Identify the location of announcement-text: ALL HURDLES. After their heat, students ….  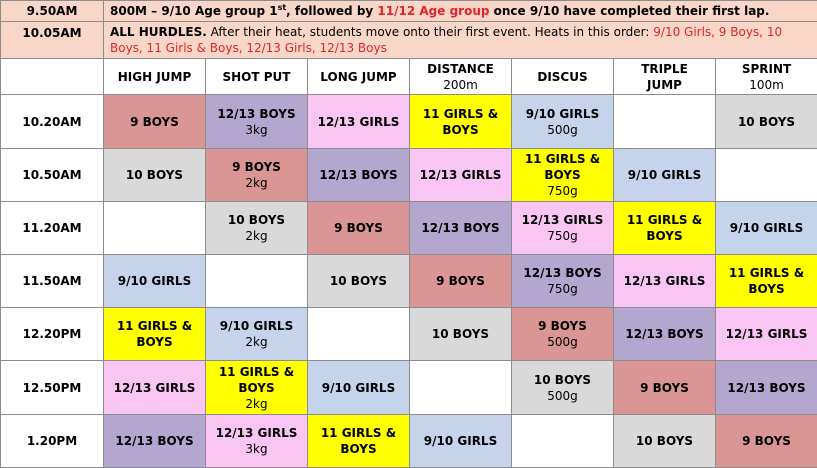
(460, 40).